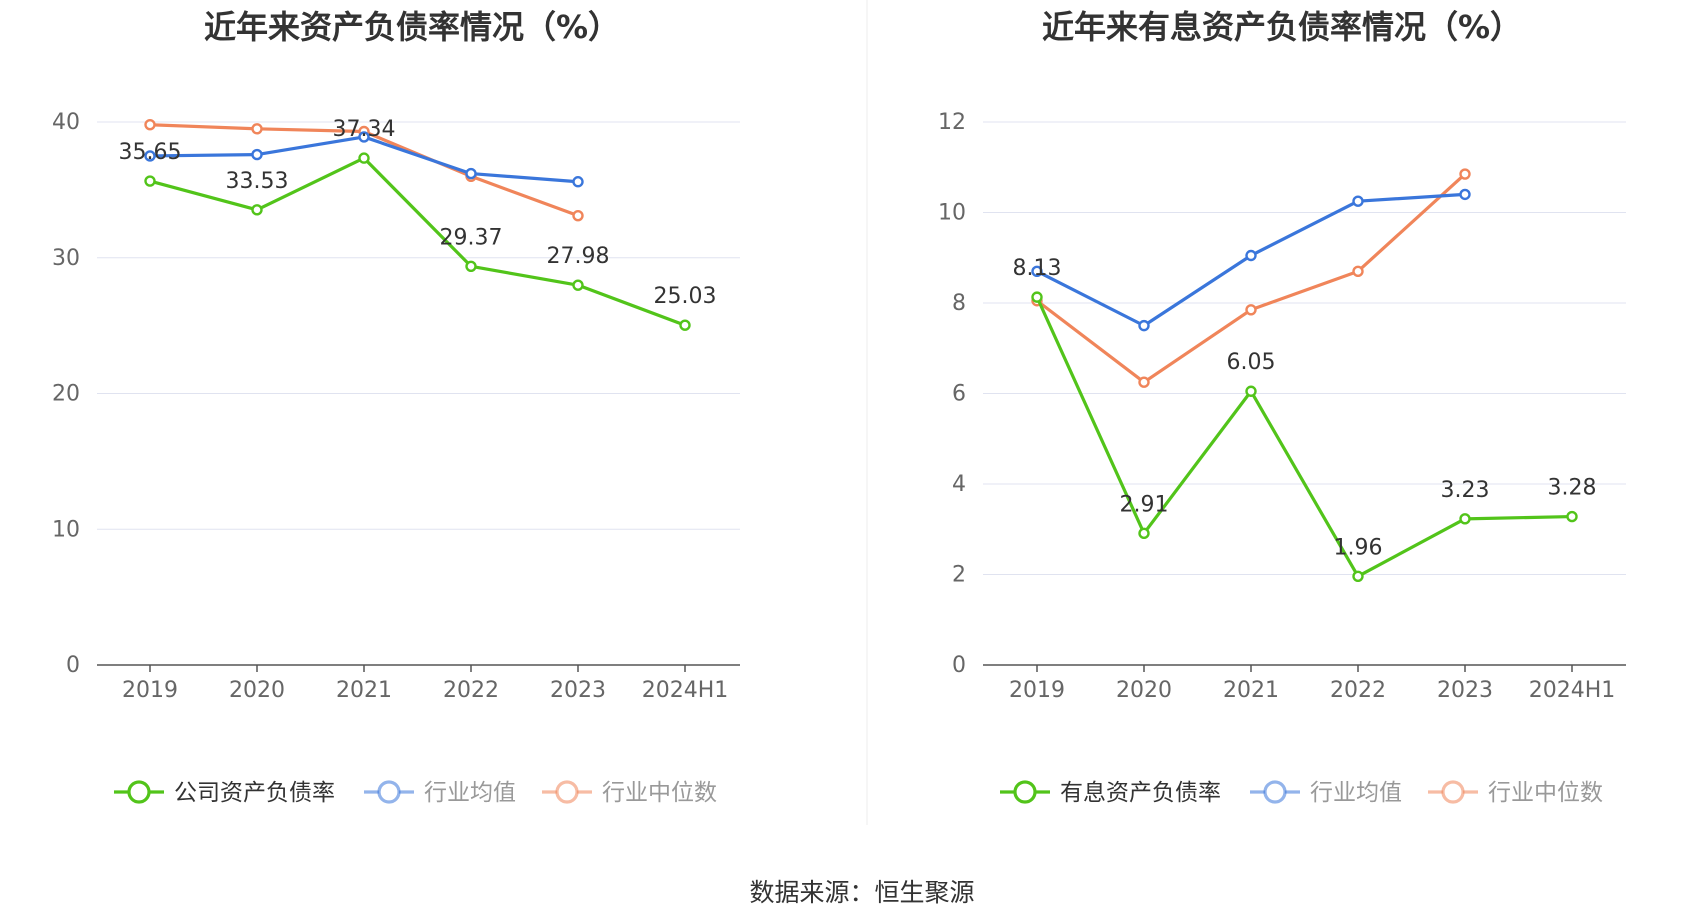  I want to click on data-label: 1.96, so click(1358, 547).